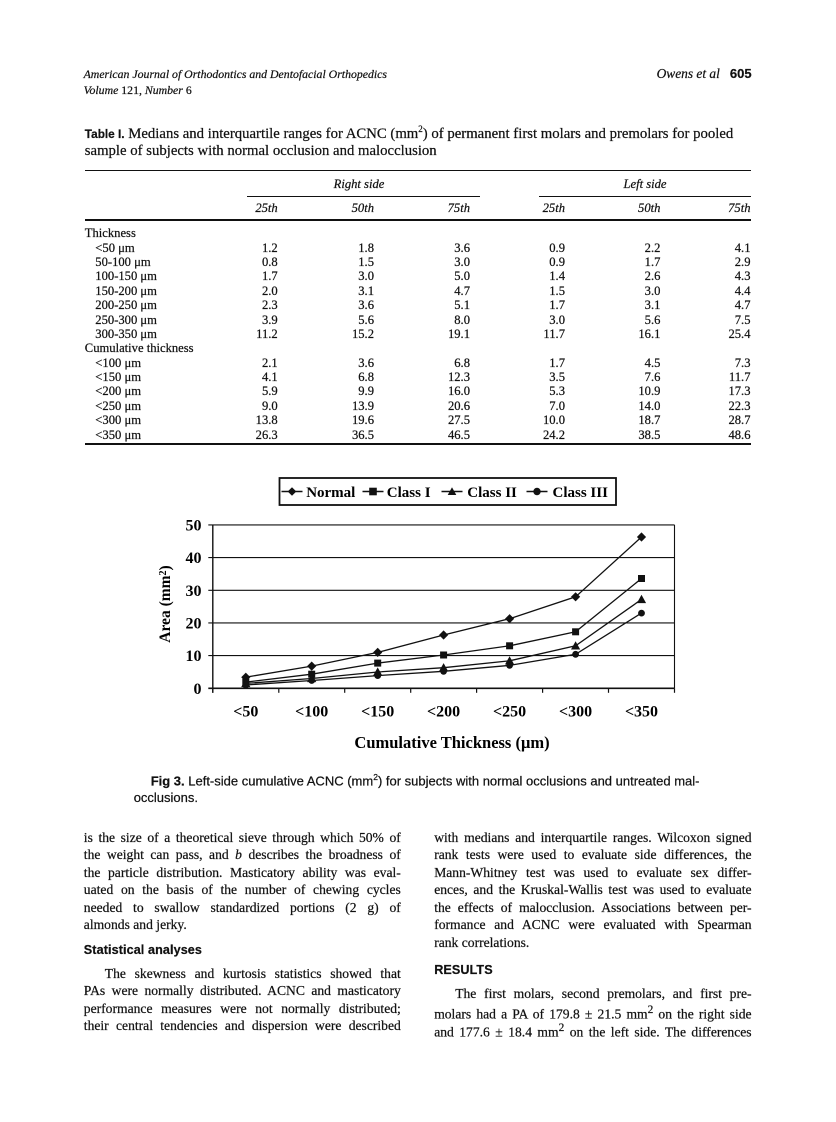  What do you see at coordinates (194, 558) in the screenshot?
I see `svg-text: 40` at bounding box center [194, 558].